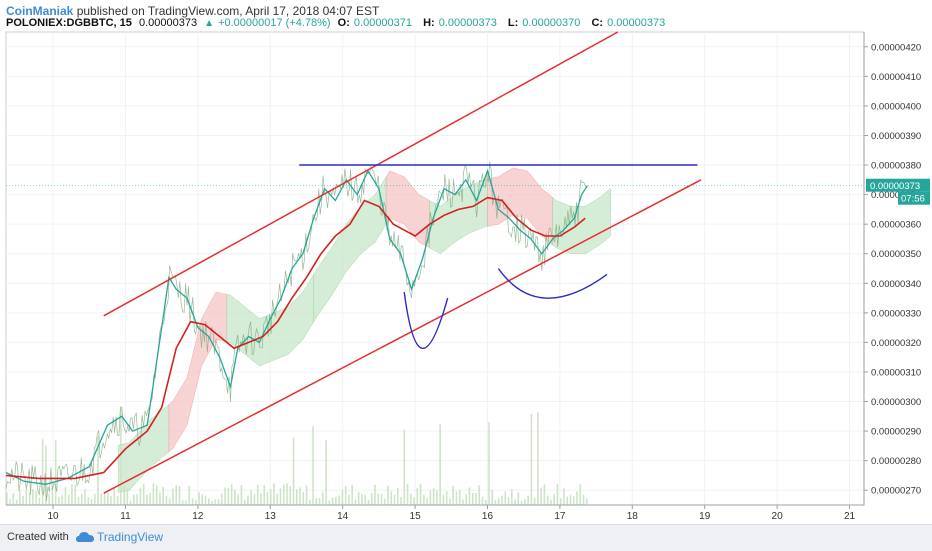  I want to click on time-axis: 10 11 12 13 14 15 16 17 18 19 20 21, so click(452, 513).